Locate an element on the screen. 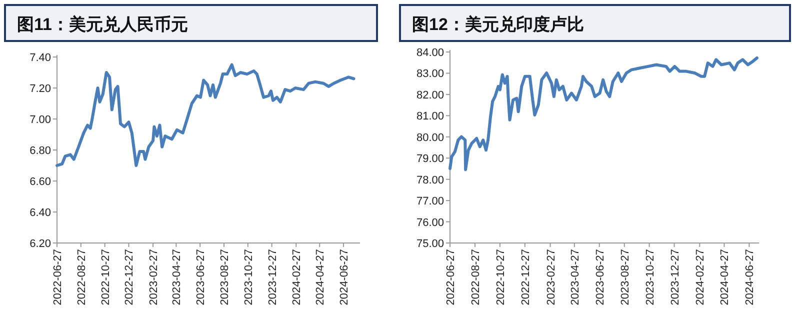 This screenshot has width=800, height=323. y-tick-label: 80.00 is located at coordinates (430, 138).